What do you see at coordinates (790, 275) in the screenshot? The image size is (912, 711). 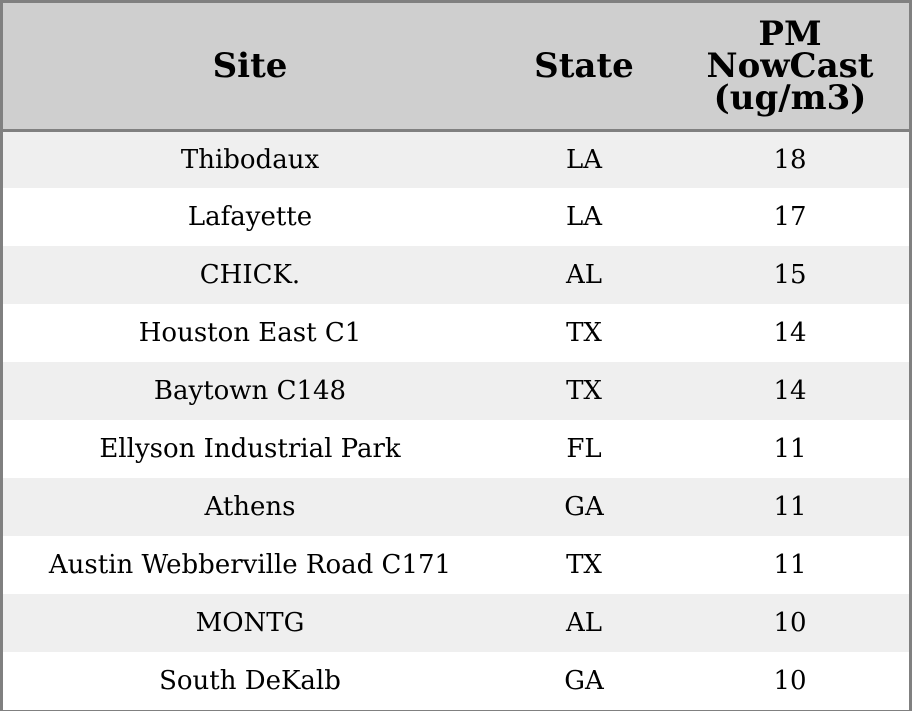 I see `pm-nowcast-cell: 15` at bounding box center [790, 275].